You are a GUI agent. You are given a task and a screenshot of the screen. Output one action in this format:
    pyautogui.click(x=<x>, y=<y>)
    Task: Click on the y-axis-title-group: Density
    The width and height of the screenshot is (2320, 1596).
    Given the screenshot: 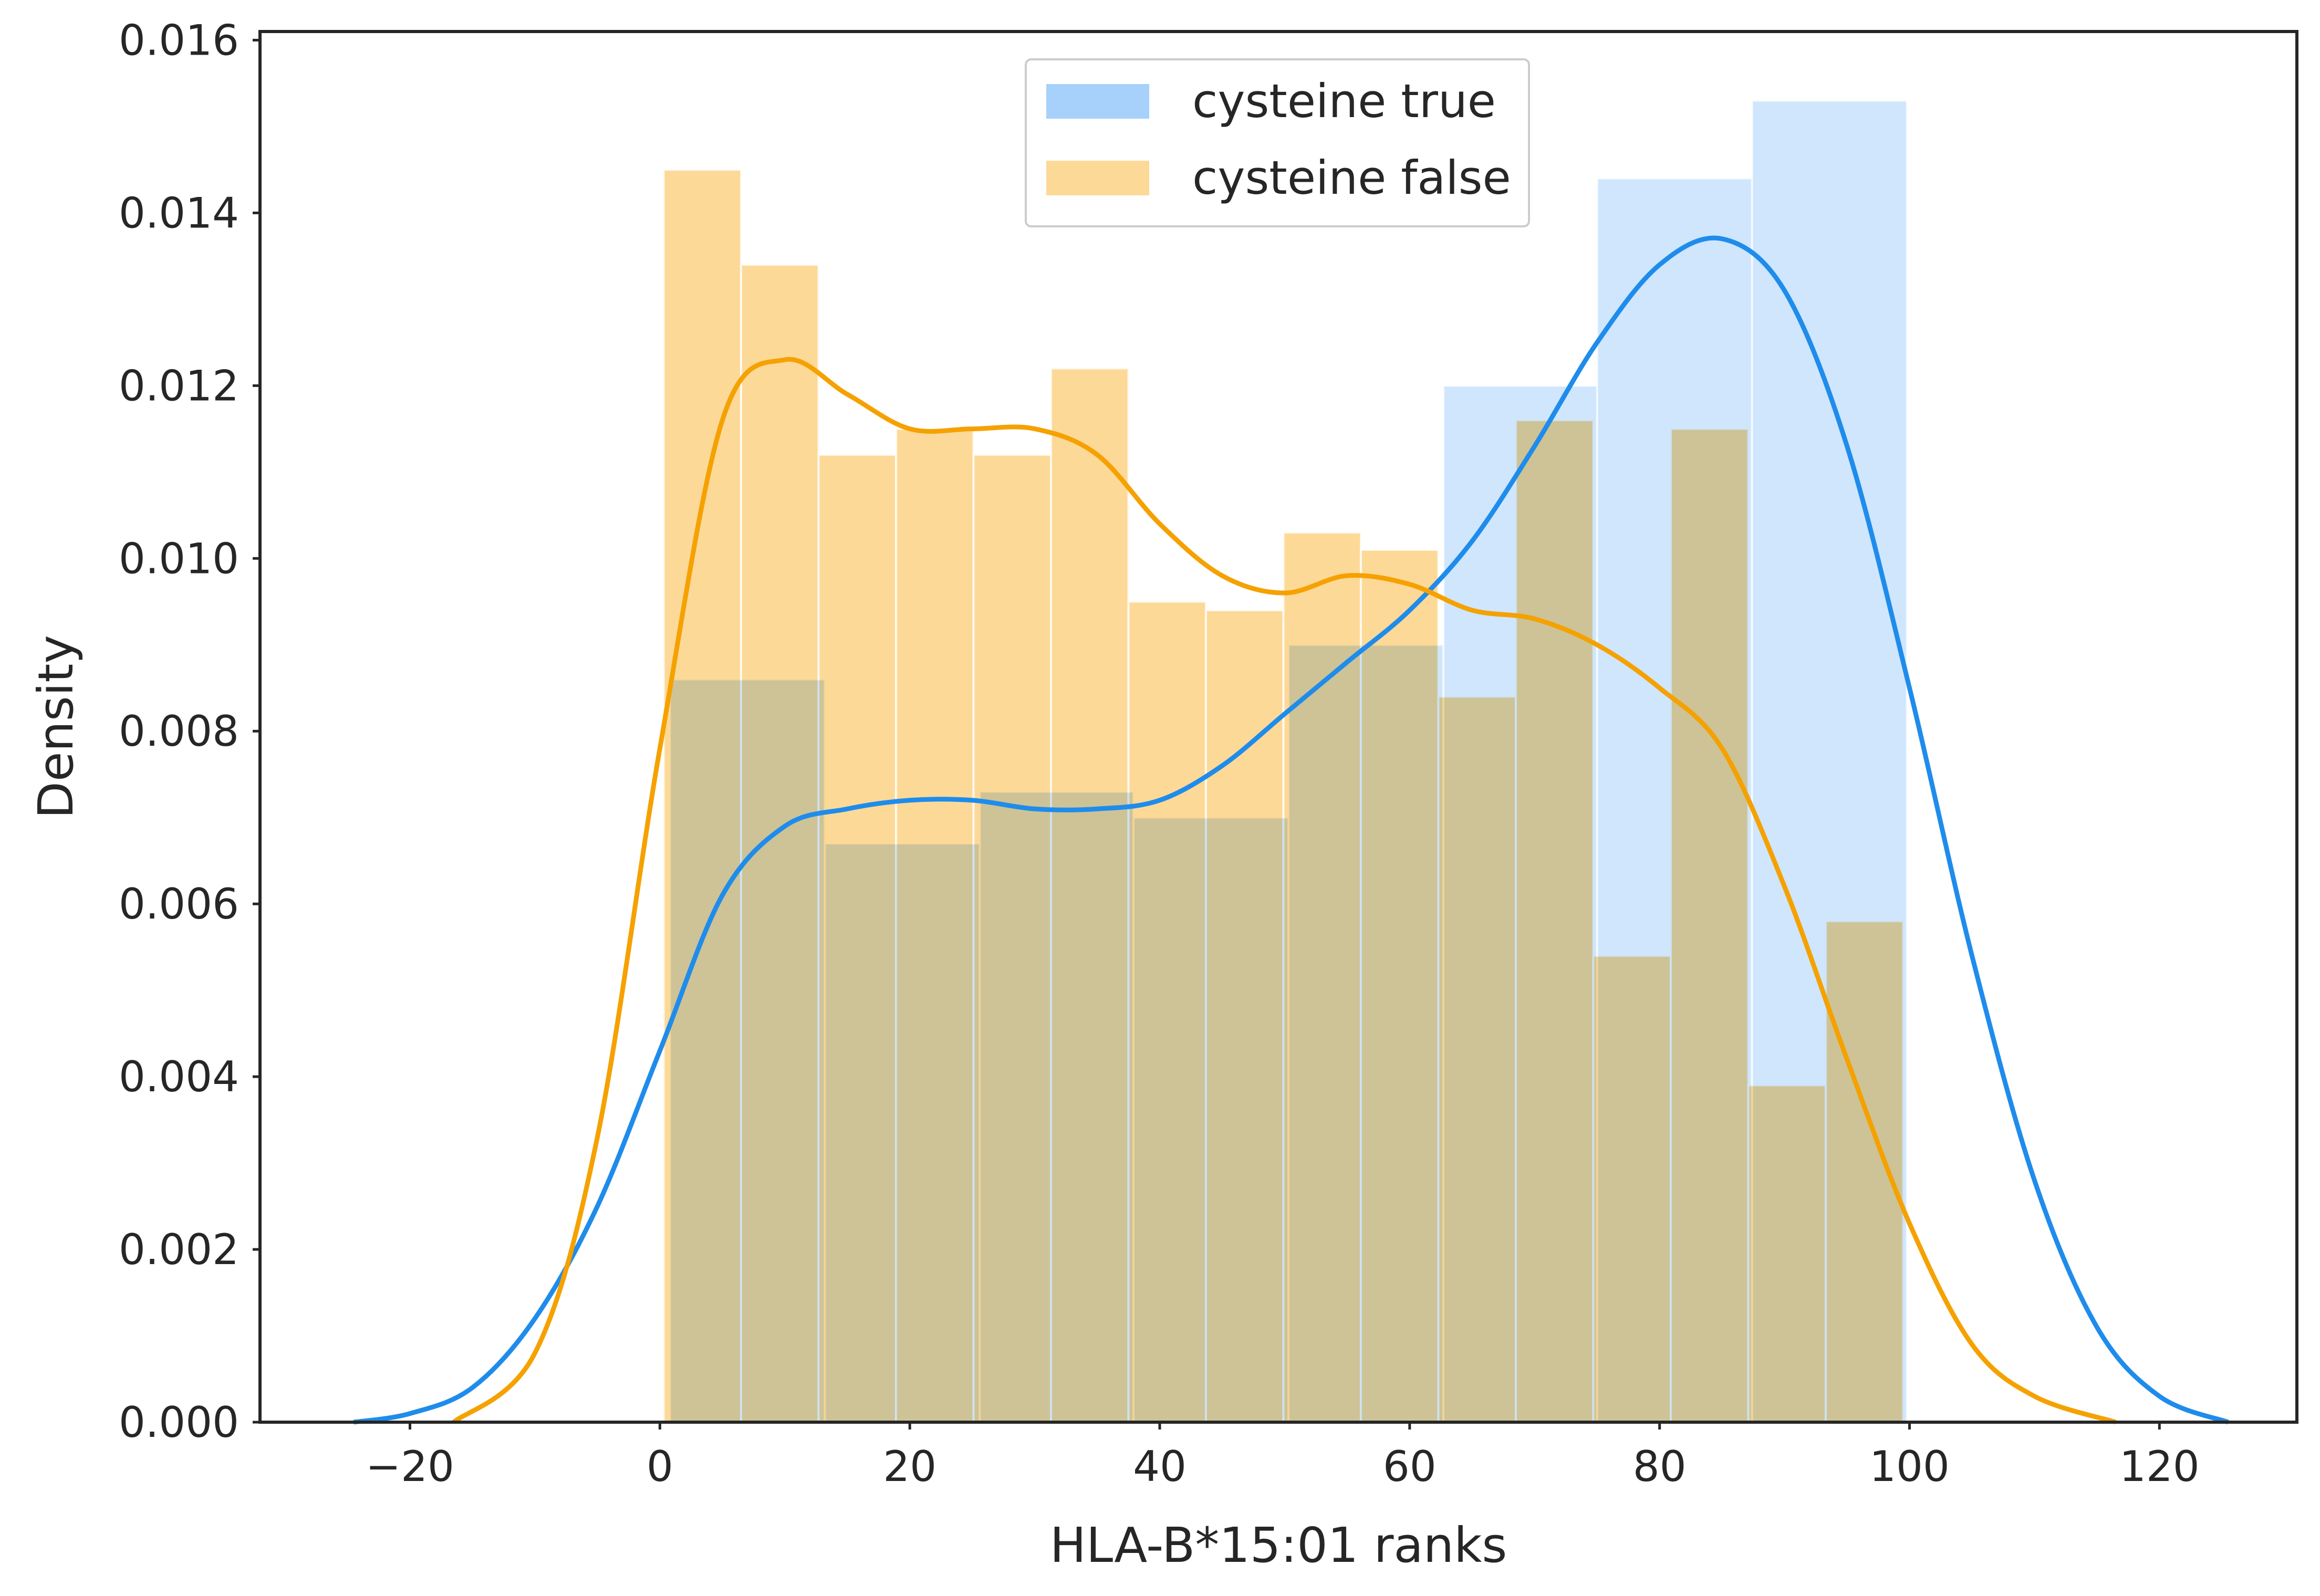 What is the action you would take?
    pyautogui.click(x=56, y=727)
    